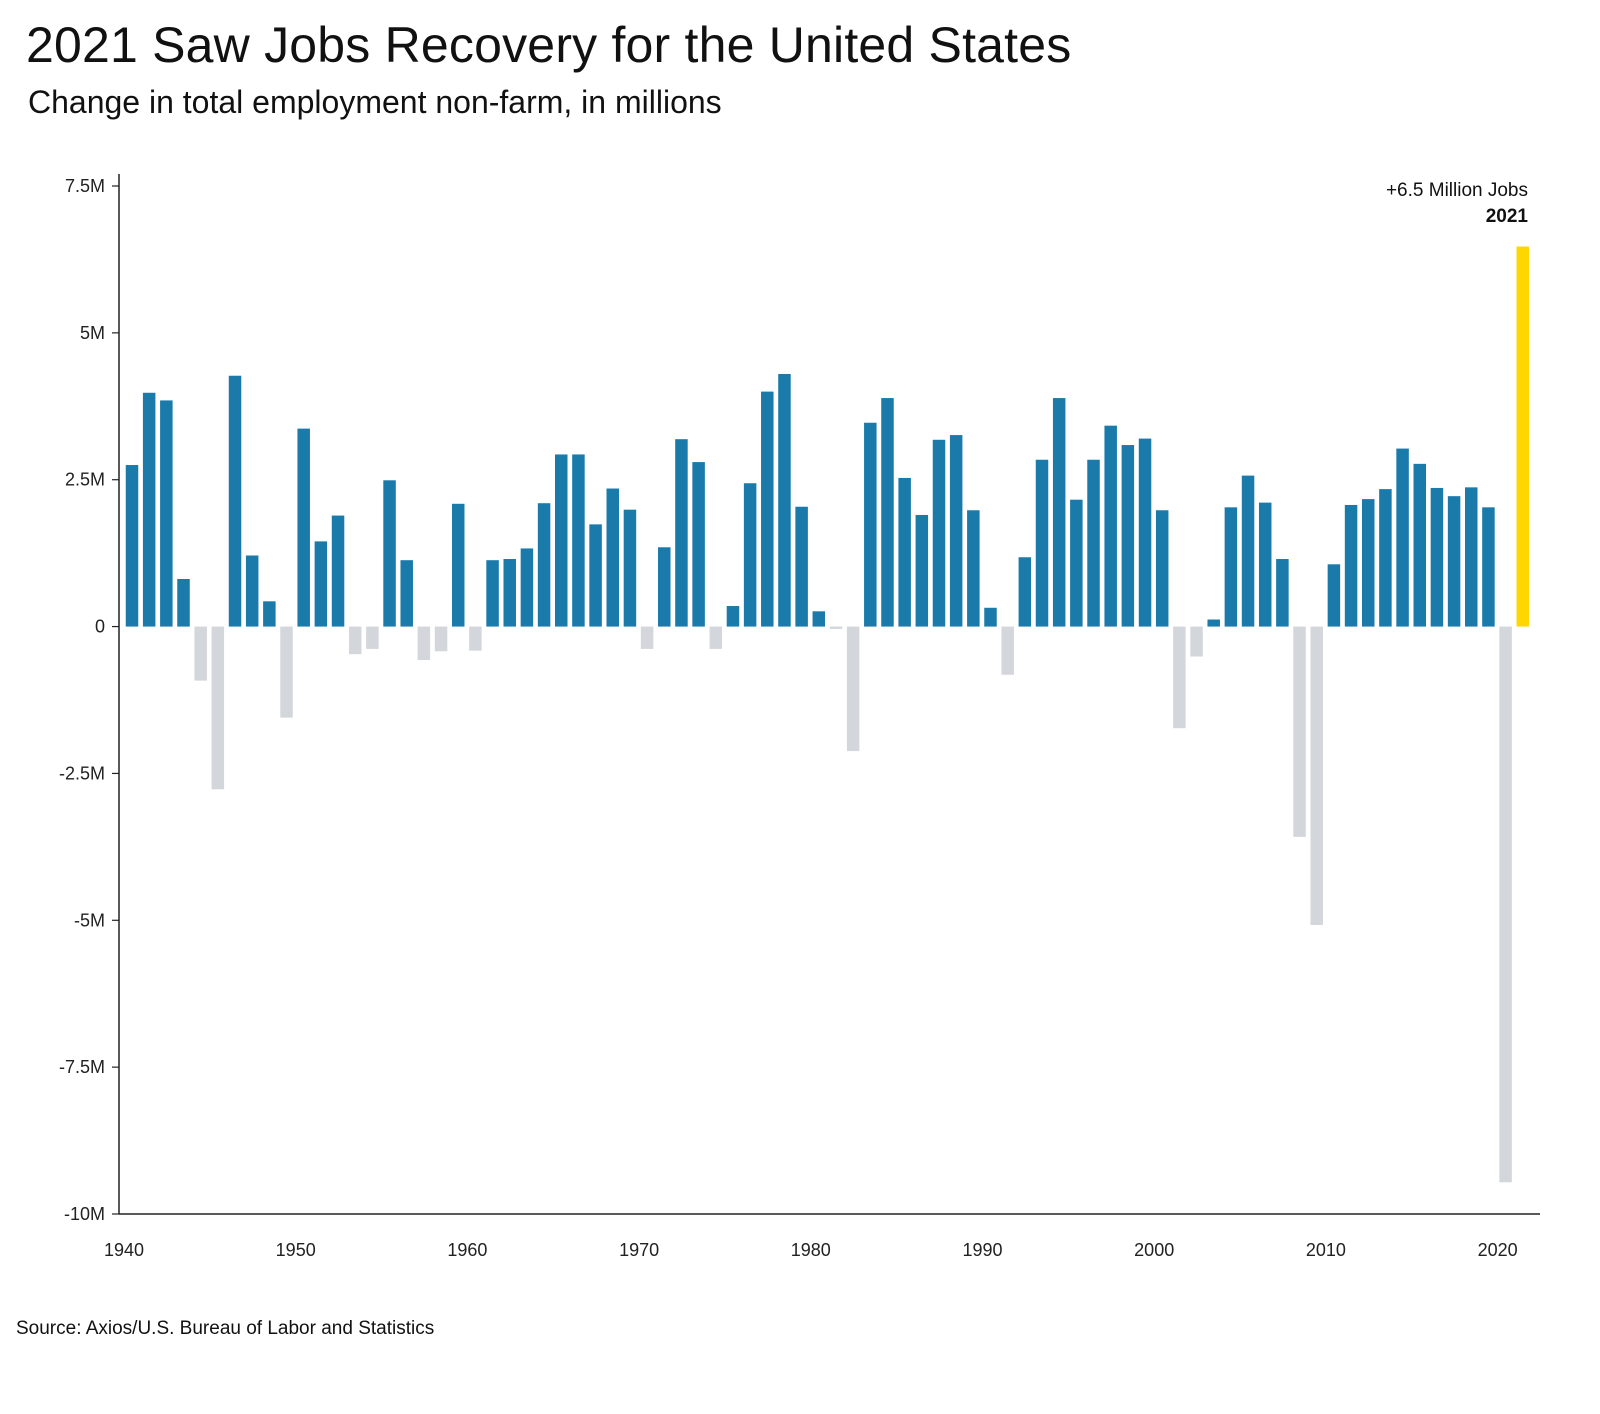  Describe the element at coordinates (82, 773) in the screenshot. I see `y-tick-label: -2.5M` at that location.